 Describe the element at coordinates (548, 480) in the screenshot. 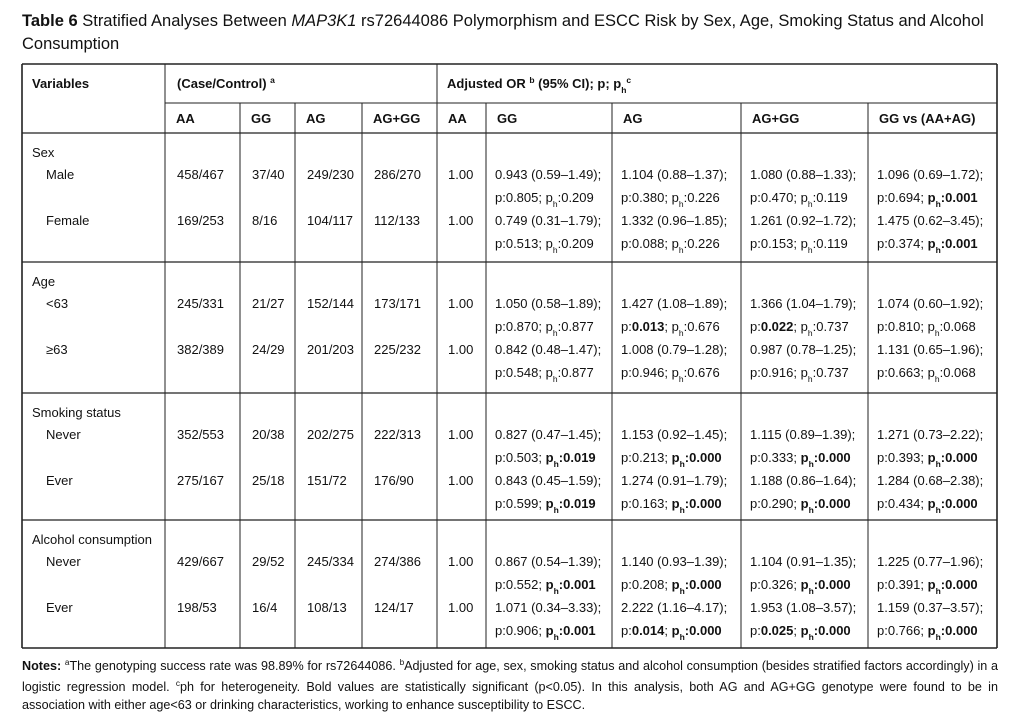

I see `or-ci-cell: 0.843 (0.45–1.59);` at that location.